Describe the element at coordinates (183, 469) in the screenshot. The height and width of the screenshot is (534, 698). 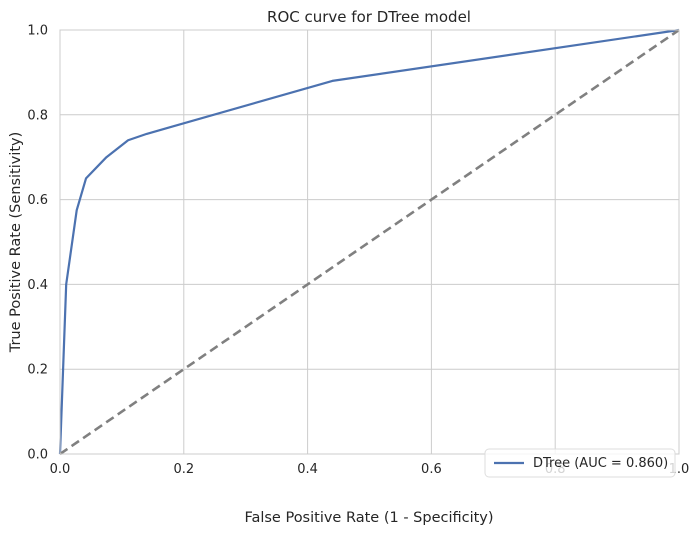
I see `x-tick-label: 0.2` at that location.